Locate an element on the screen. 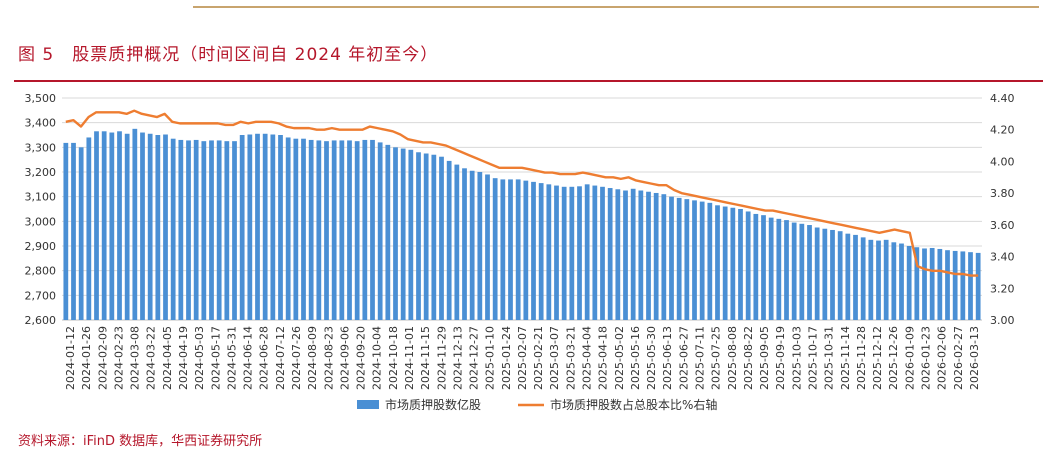 This screenshot has height=454, width=1064. x-tick-label: 2025-03-07 is located at coordinates (554, 358).